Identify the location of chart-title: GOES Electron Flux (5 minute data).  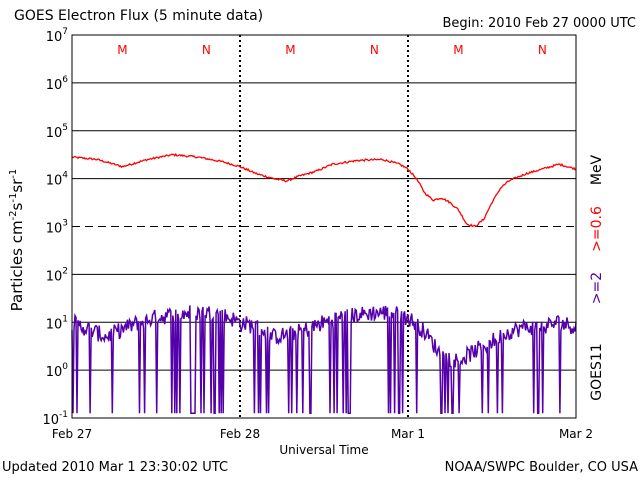
(139, 16).